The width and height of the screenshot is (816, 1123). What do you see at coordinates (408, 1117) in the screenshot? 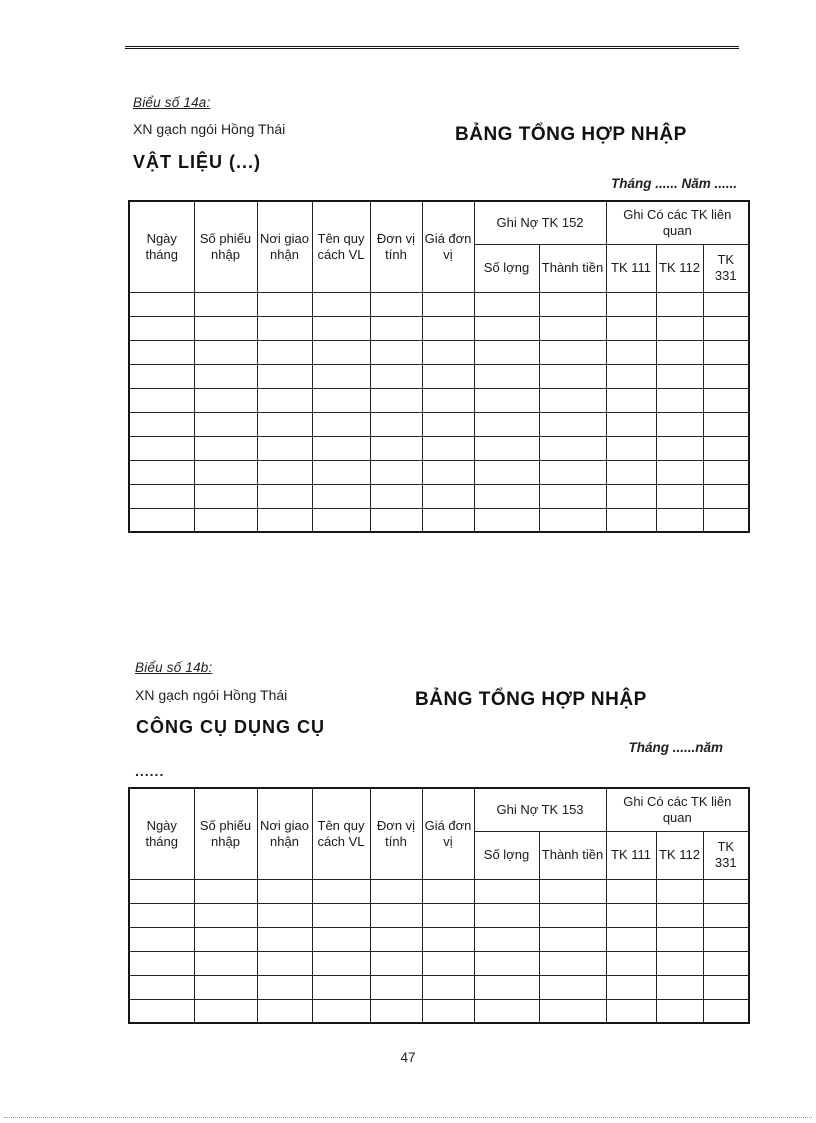
I see `bottom-dotted-rule` at bounding box center [408, 1117].